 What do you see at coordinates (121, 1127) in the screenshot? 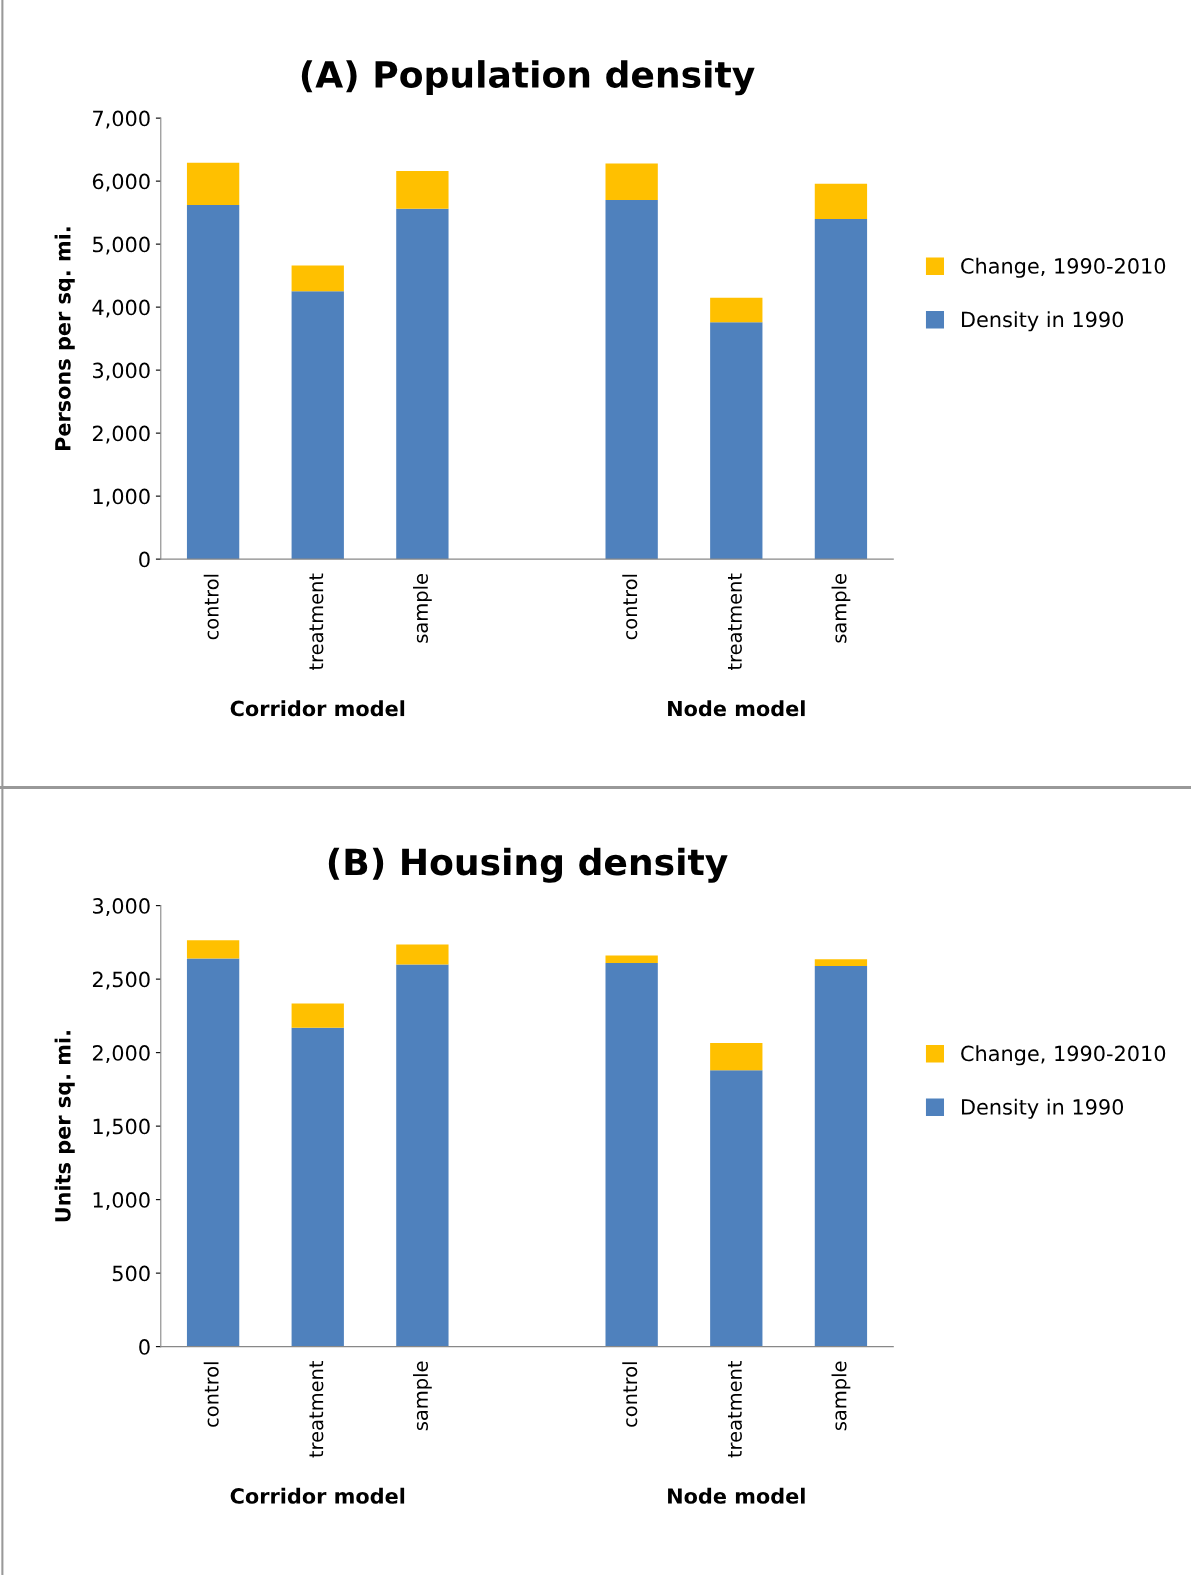
I see `y-tick-label: 1,500` at bounding box center [121, 1127].